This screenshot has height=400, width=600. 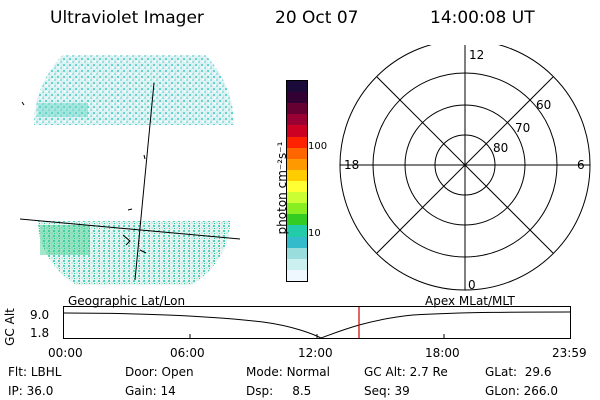 I want to click on x-tick-0600: 06:00, so click(x=187, y=353).